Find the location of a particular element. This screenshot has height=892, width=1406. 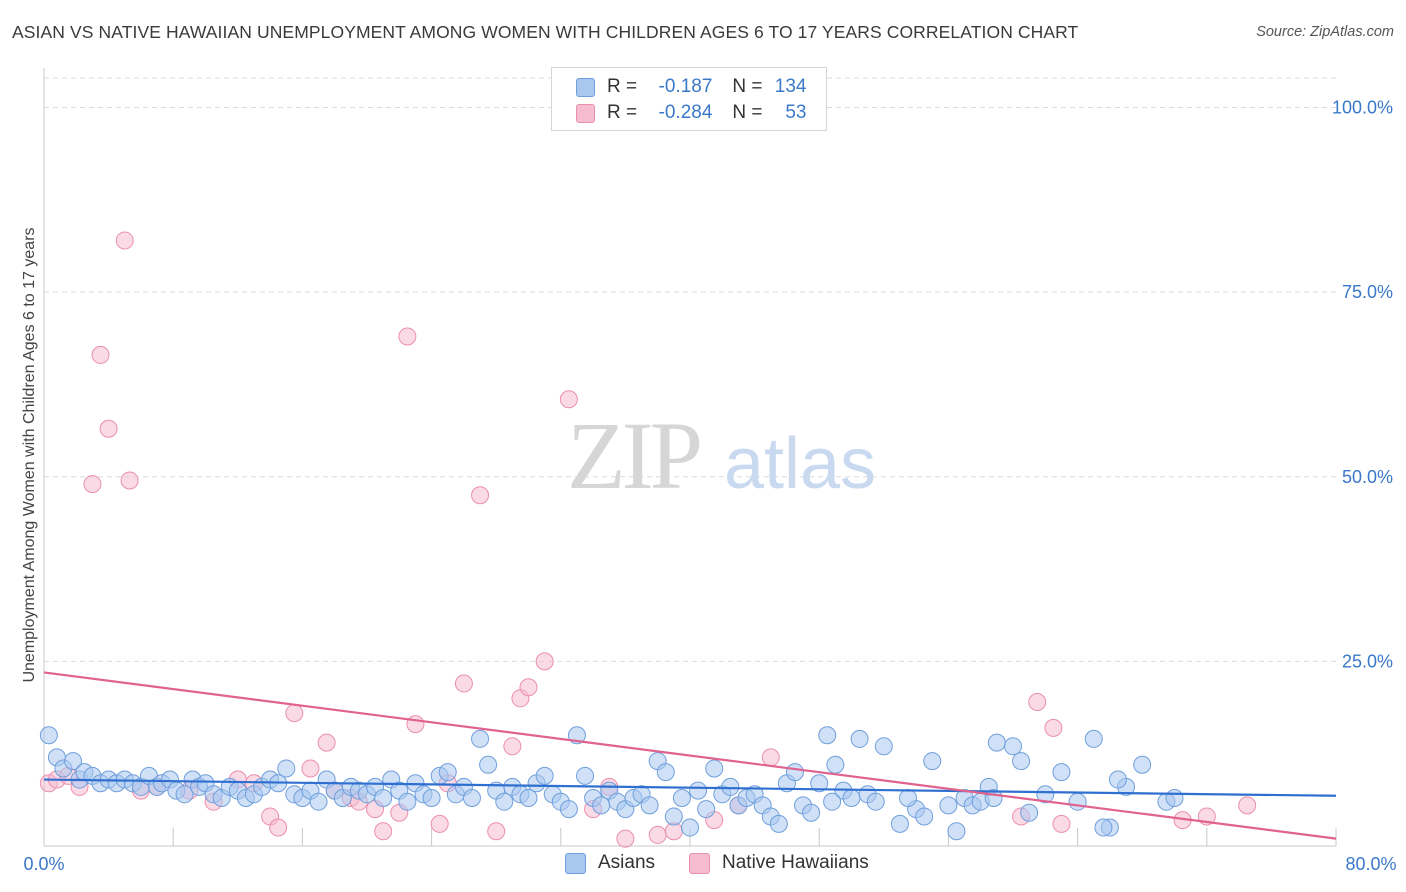

native-hawaiians-legend-swatch is located at coordinates (699, 863).